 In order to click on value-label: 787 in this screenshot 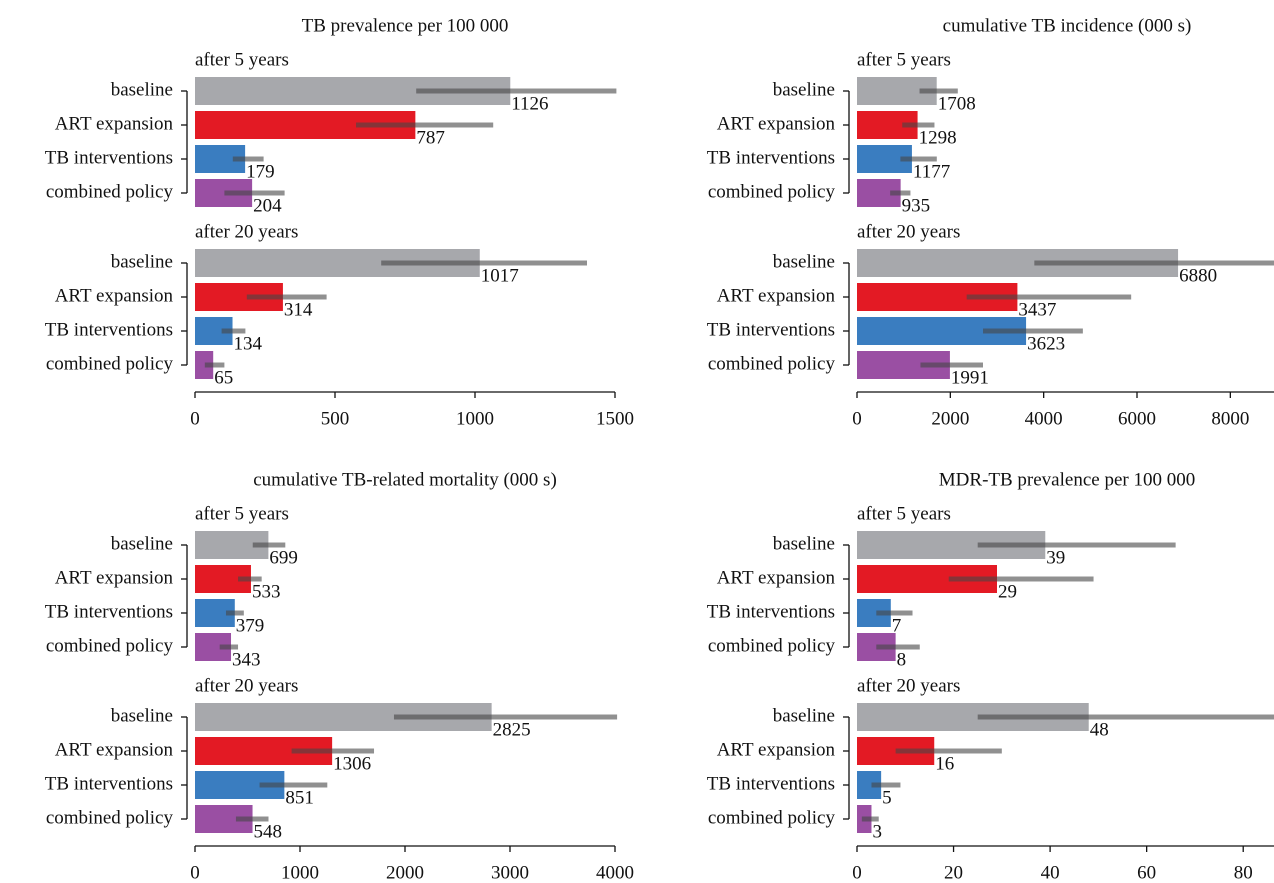, I will do `click(430, 137)`.